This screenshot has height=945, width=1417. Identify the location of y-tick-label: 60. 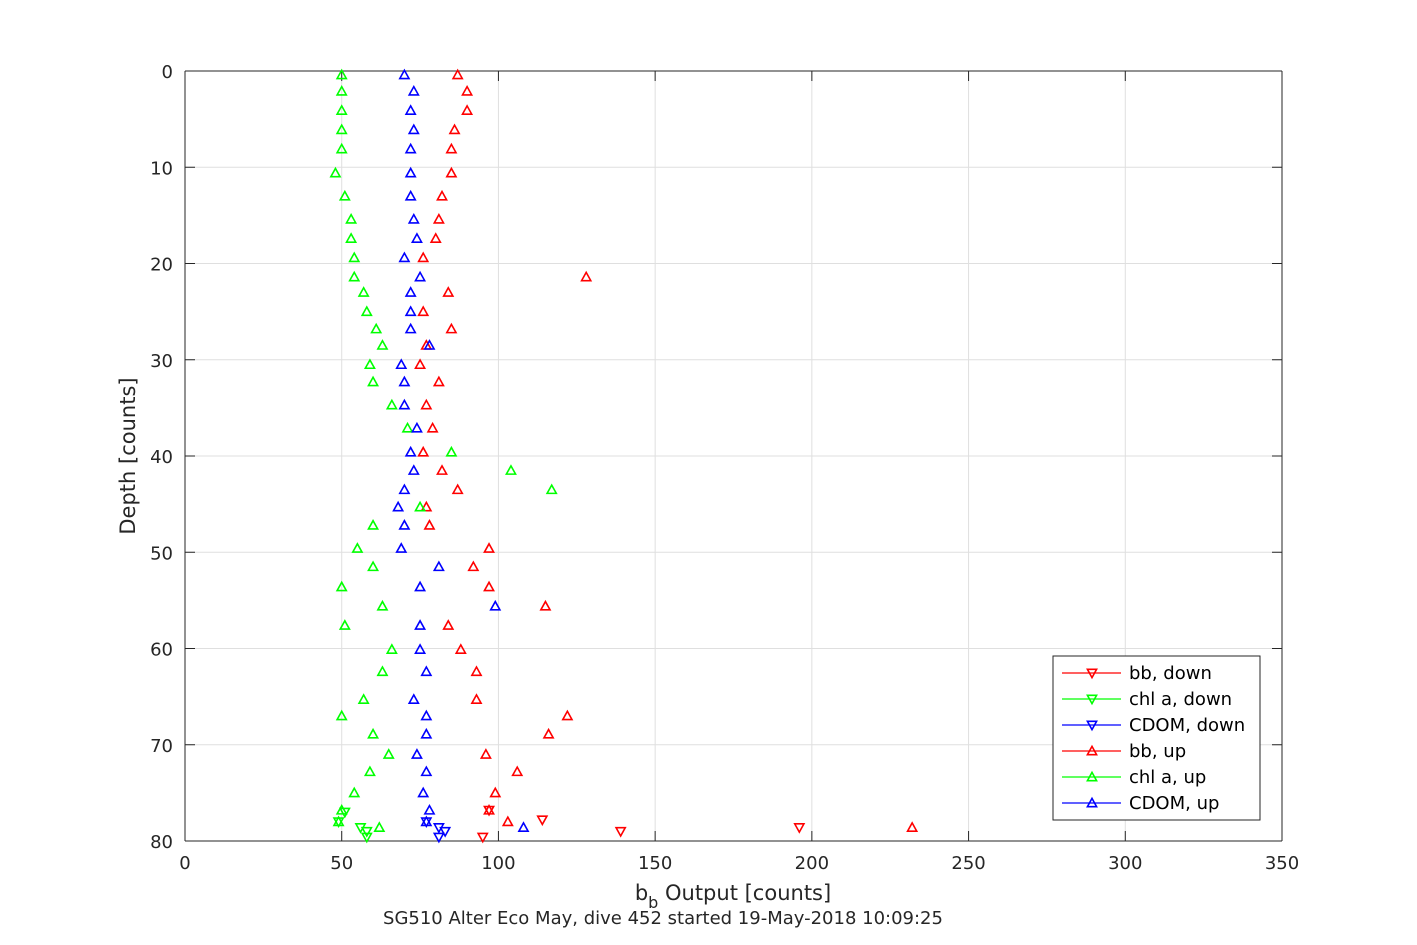
(161, 650).